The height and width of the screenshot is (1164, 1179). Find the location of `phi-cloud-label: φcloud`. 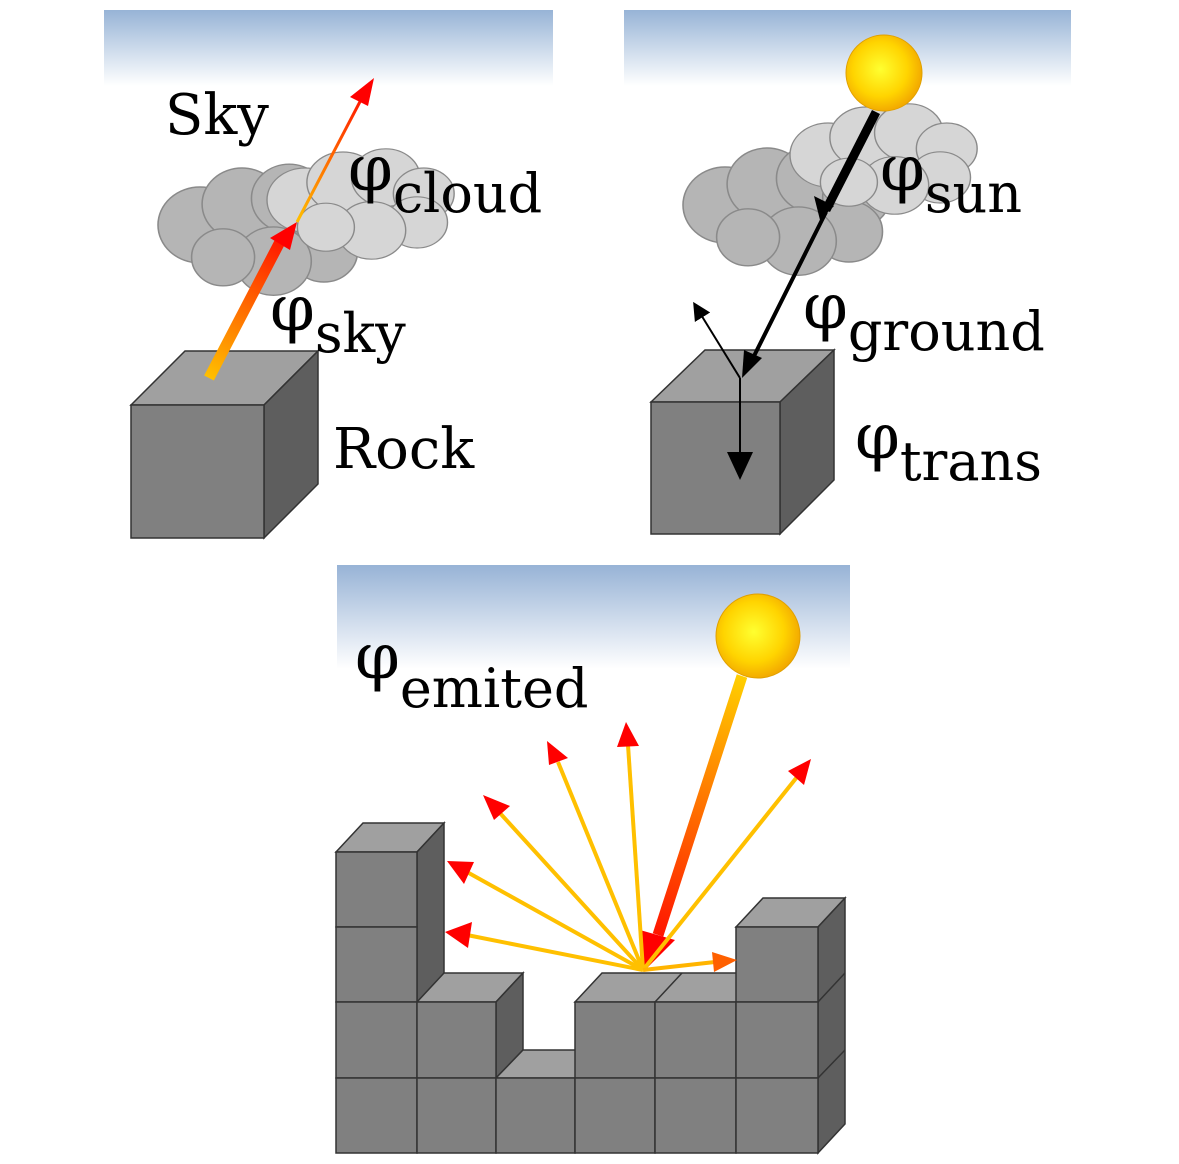

phi-cloud-label: φcloud is located at coordinates (445, 178).